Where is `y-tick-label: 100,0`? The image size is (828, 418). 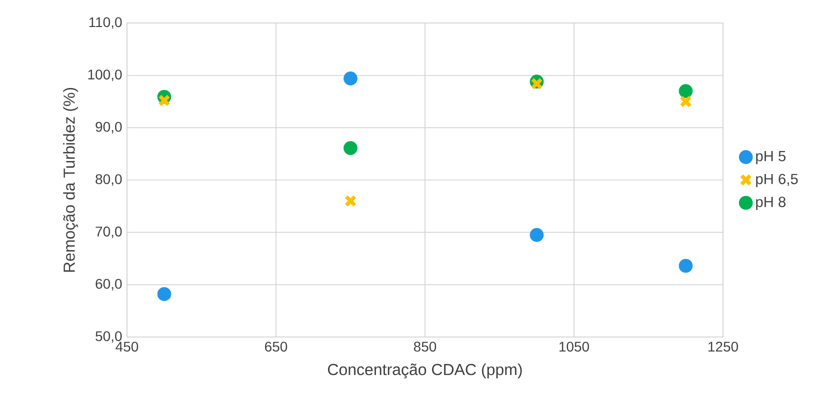 y-tick-label: 100,0 is located at coordinates (105, 76).